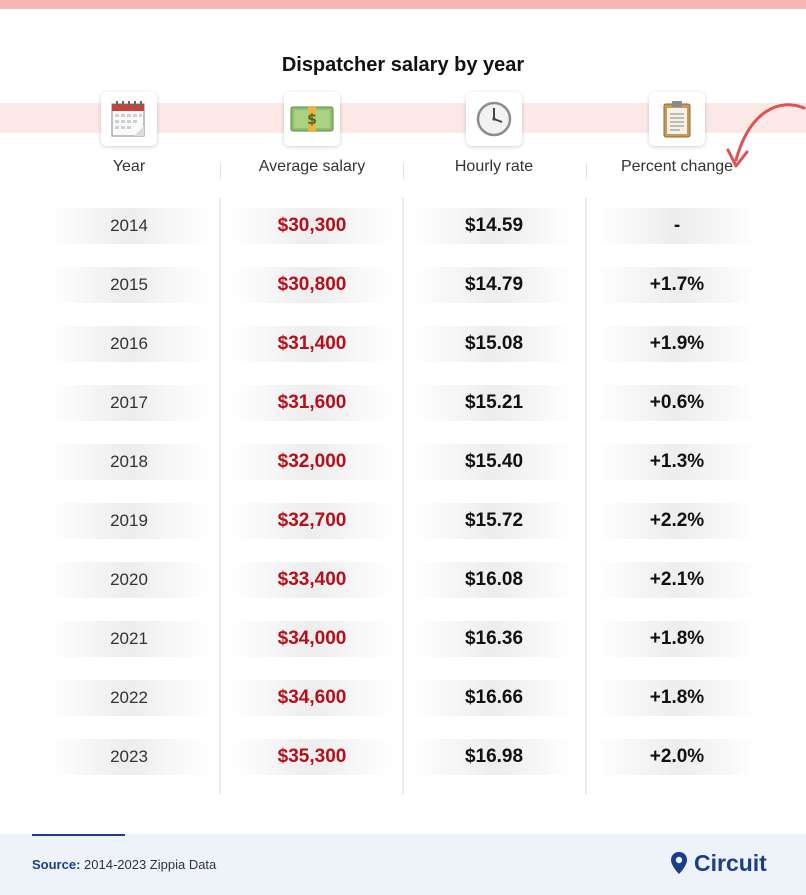 This screenshot has height=895, width=806. Describe the element at coordinates (677, 521) in the screenshot. I see `percent-change-cell: +2.2%` at that location.